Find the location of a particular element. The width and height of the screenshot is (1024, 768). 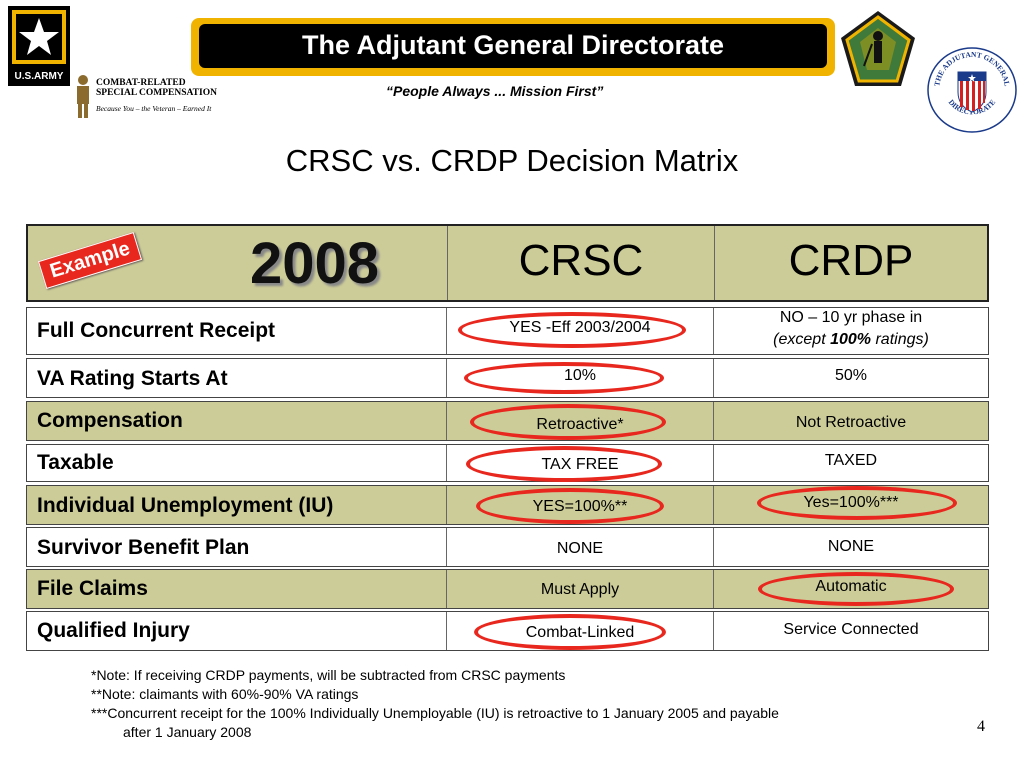

header-crdp-cell: CRDP is located at coordinates (850, 263).